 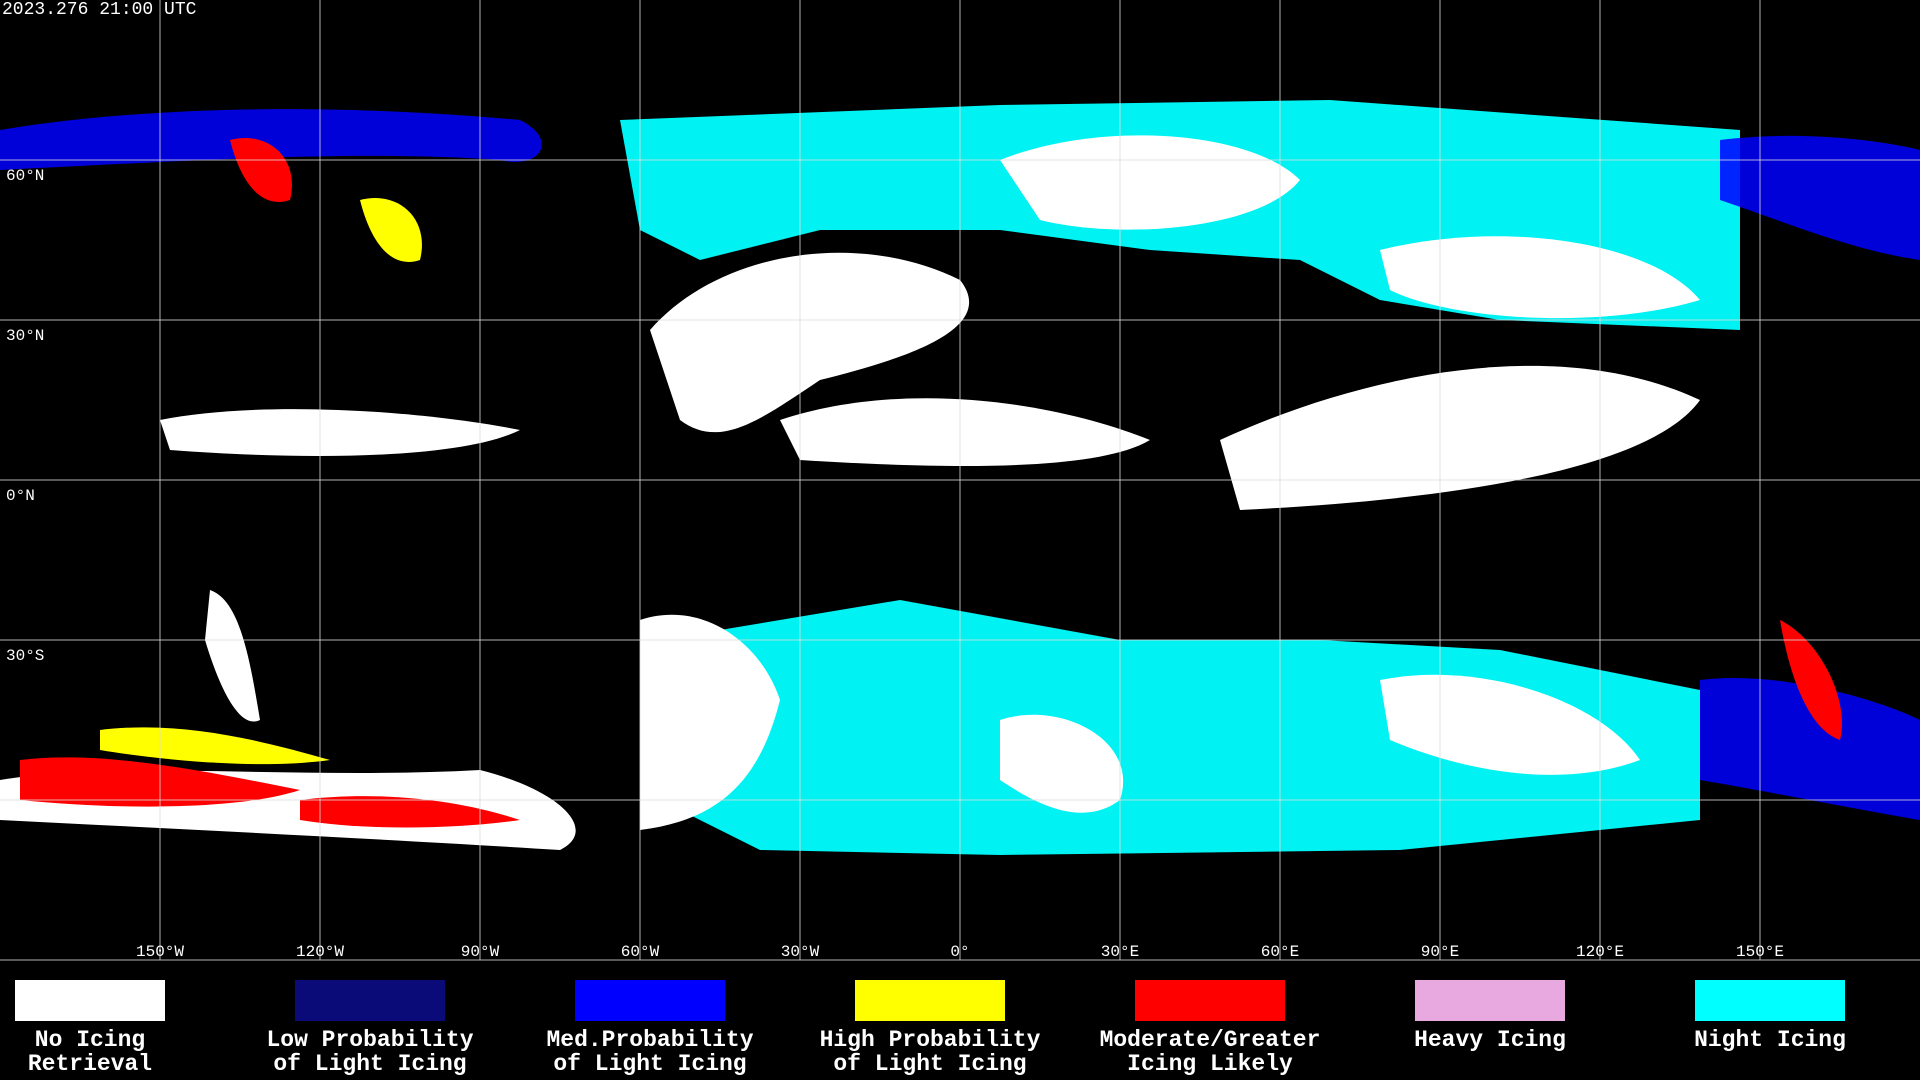 I want to click on latitude-label: 30°N, so click(x=25, y=336).